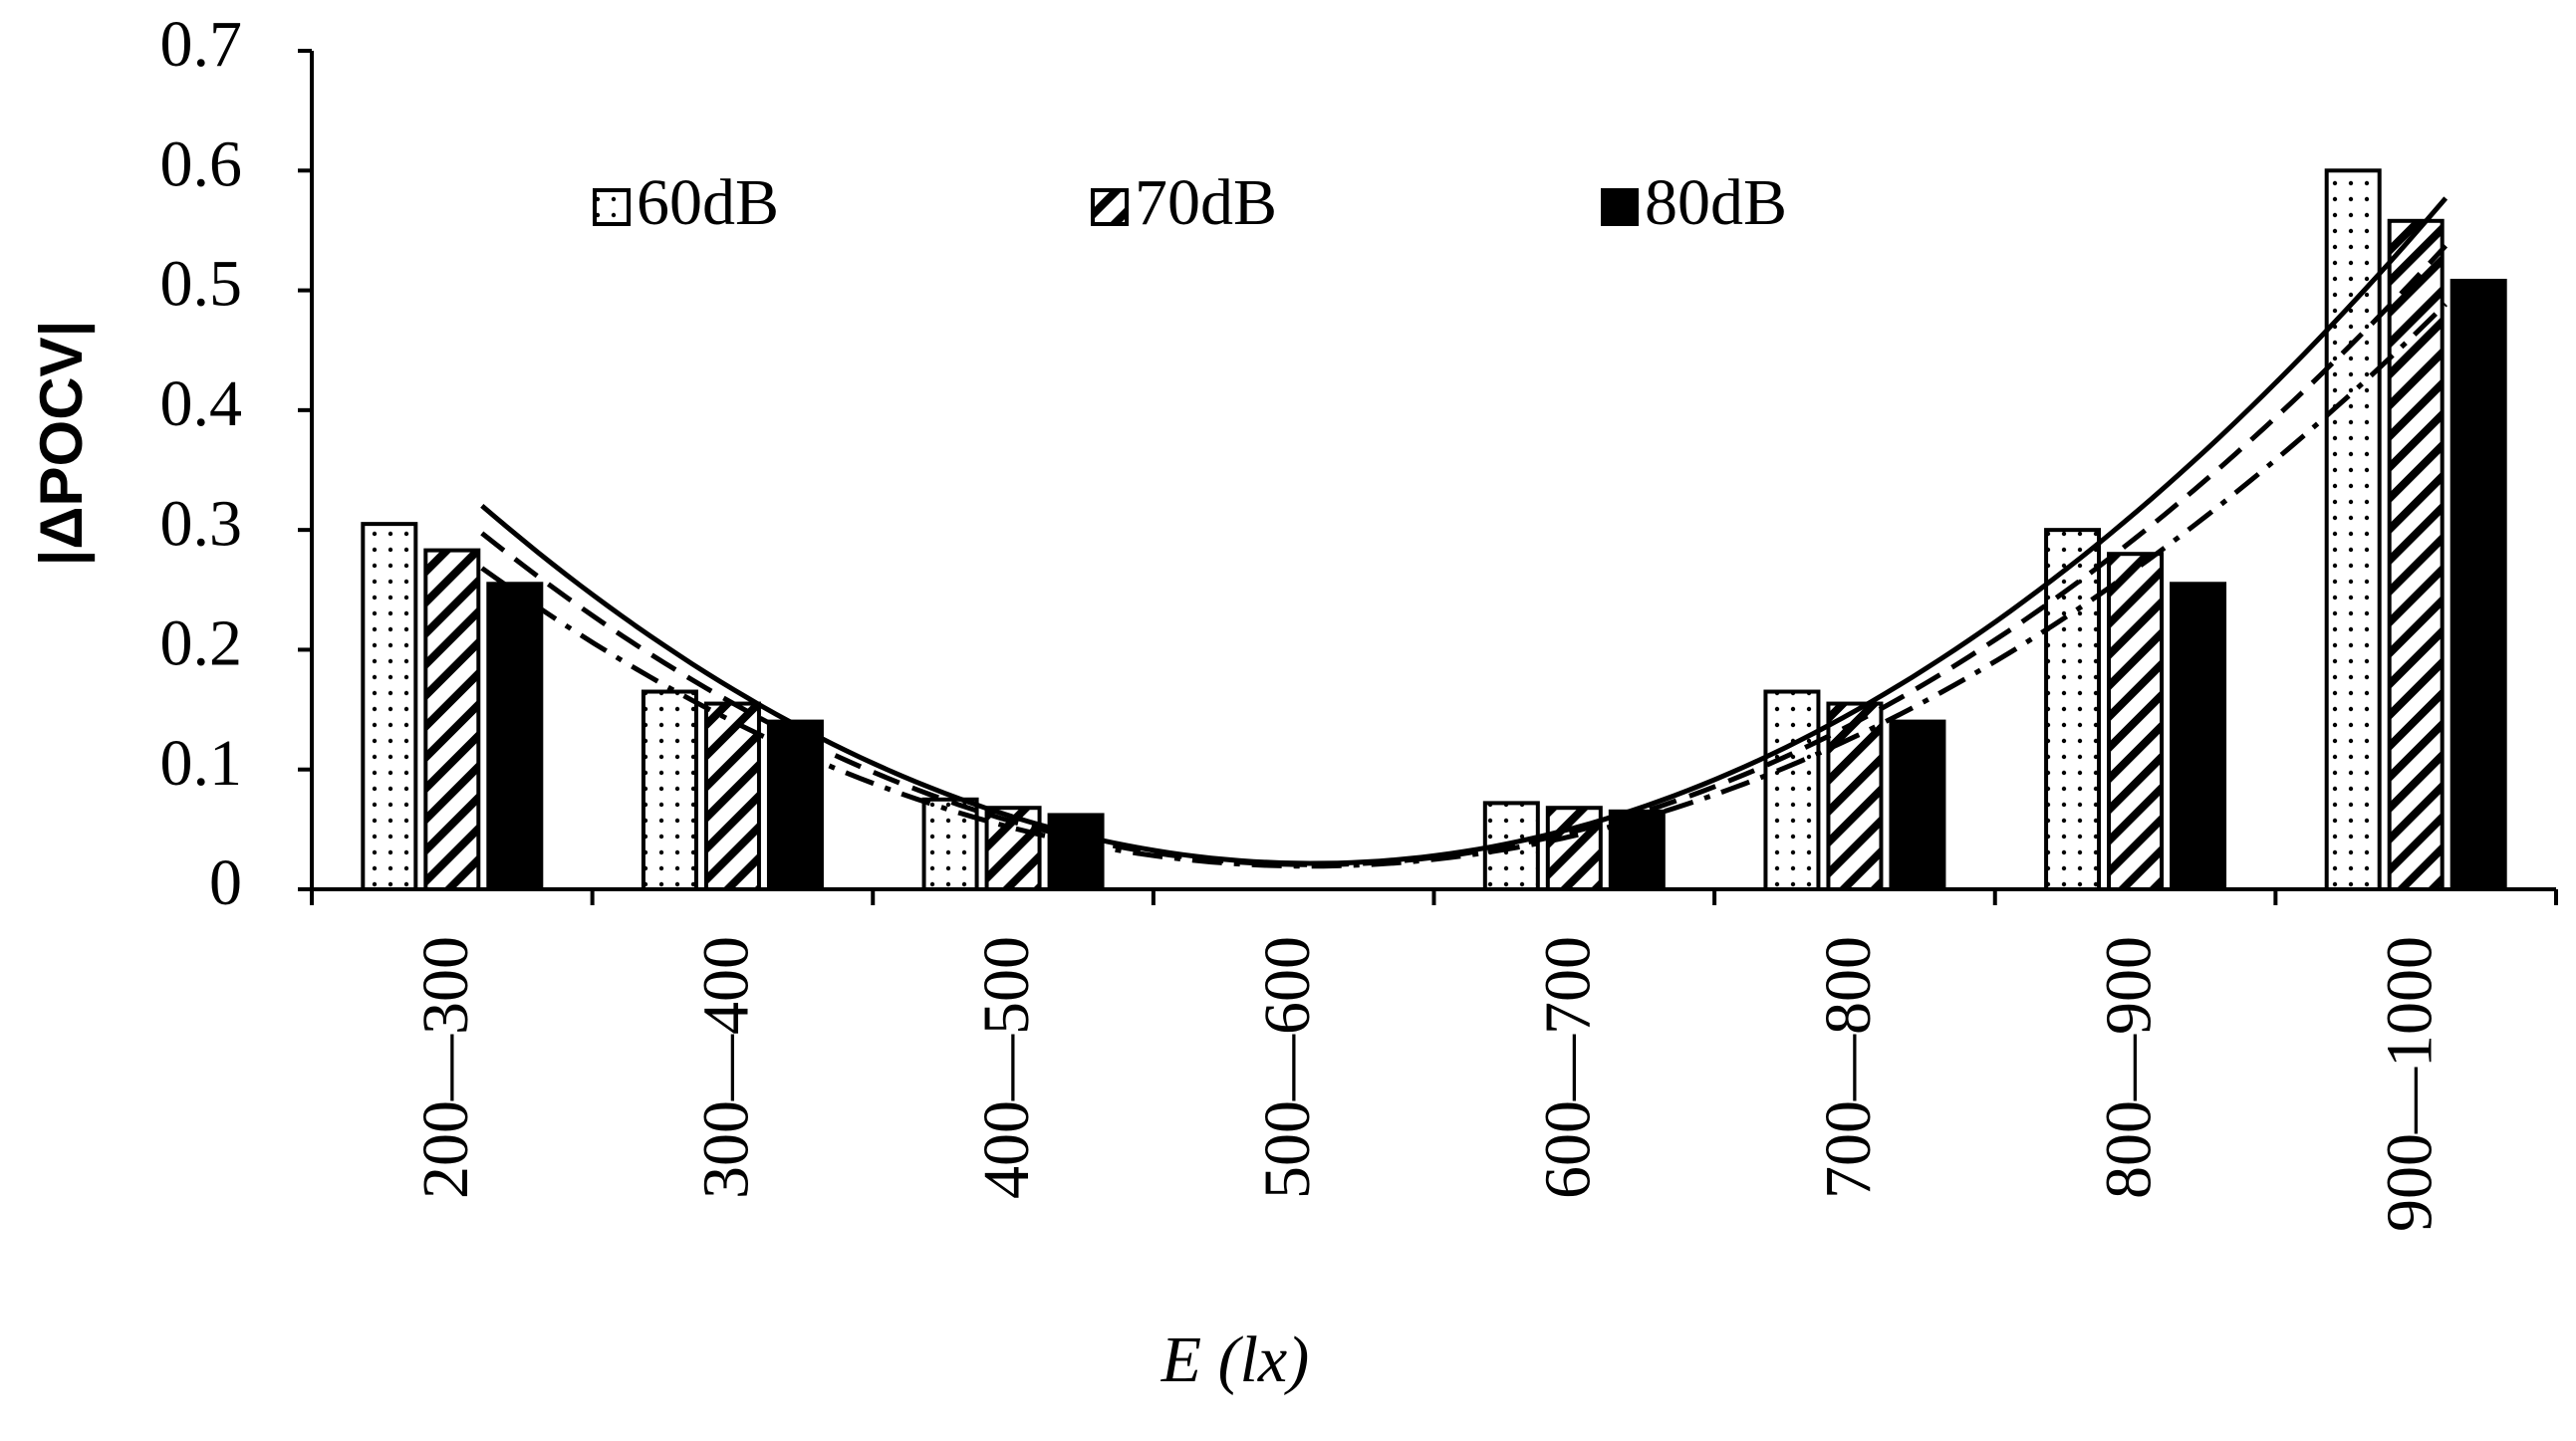 The width and height of the screenshot is (2576, 1441). Describe the element at coordinates (445, 1067) in the screenshot. I see `x-tick-label: 200—300` at that location.